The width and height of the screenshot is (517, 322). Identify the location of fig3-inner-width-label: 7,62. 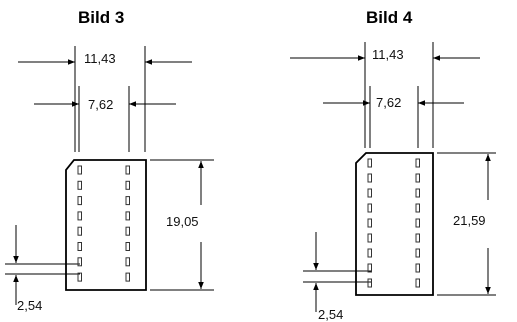
(101, 104).